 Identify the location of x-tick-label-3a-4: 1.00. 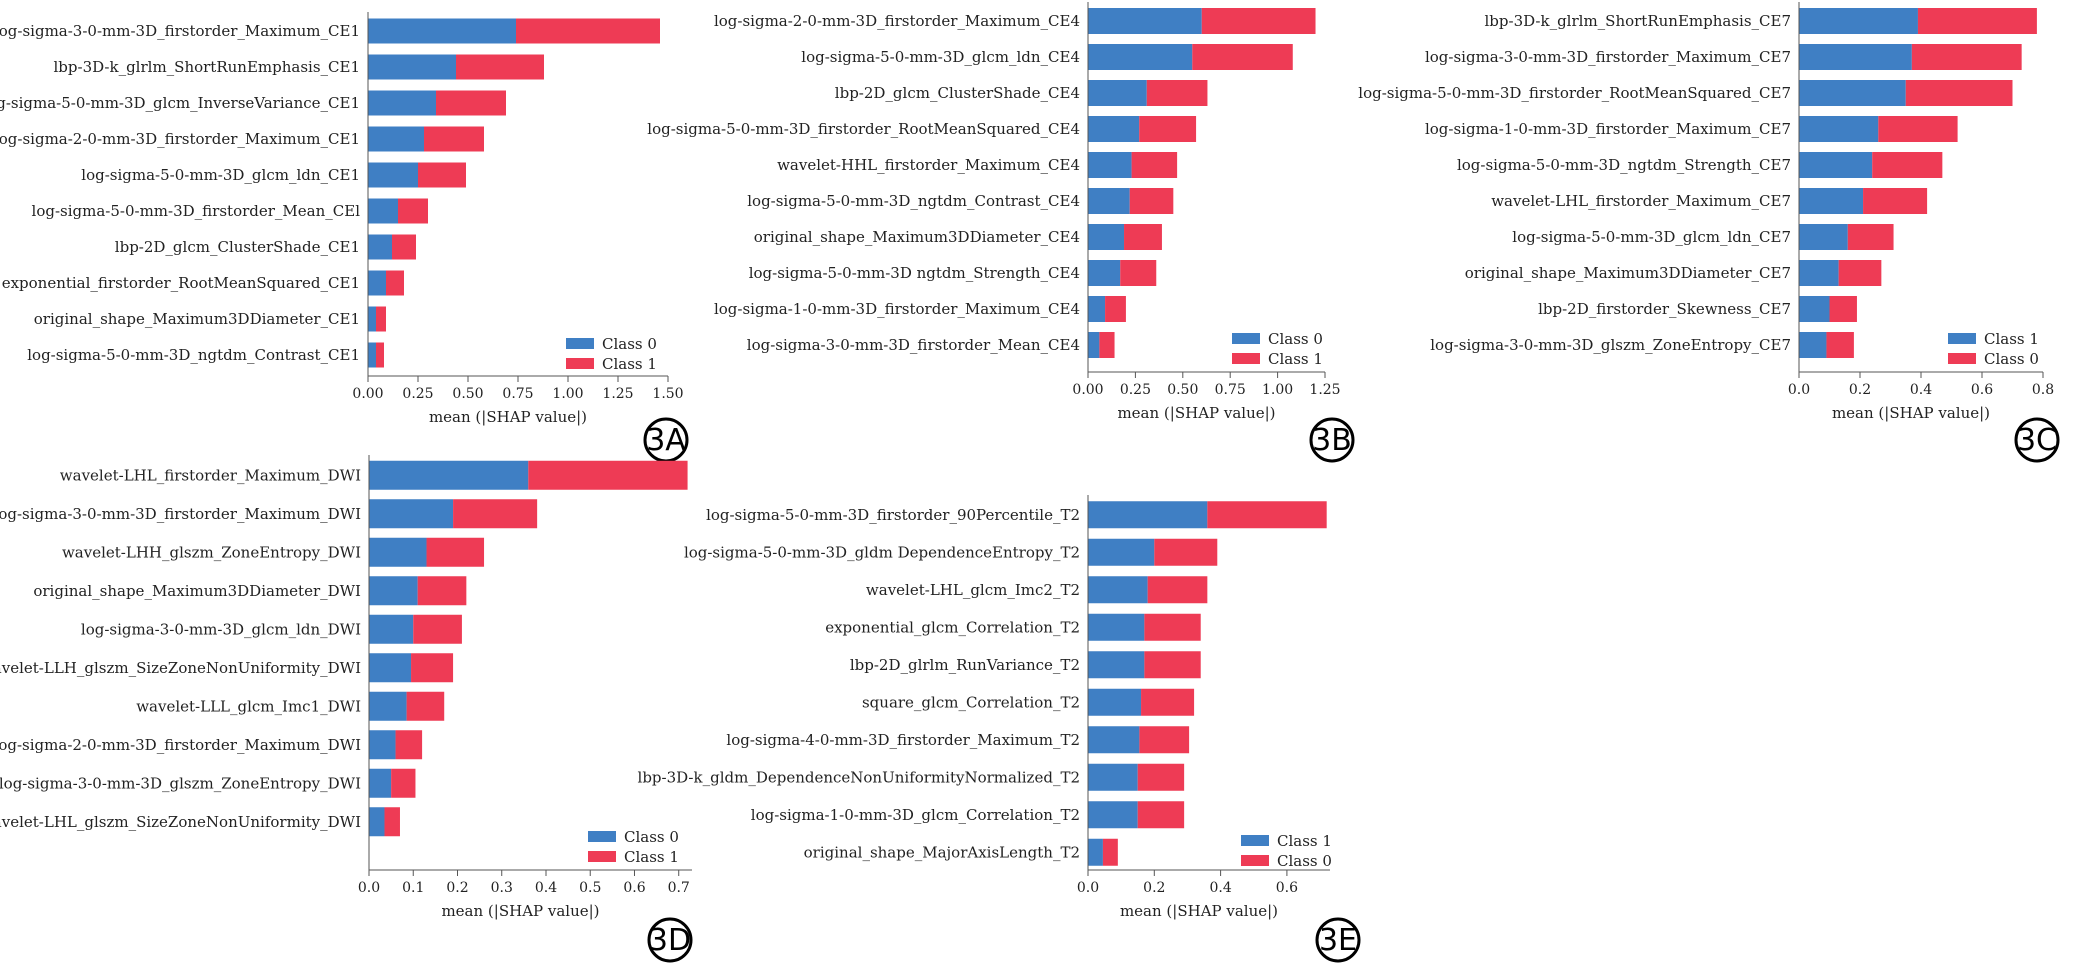
(567, 394).